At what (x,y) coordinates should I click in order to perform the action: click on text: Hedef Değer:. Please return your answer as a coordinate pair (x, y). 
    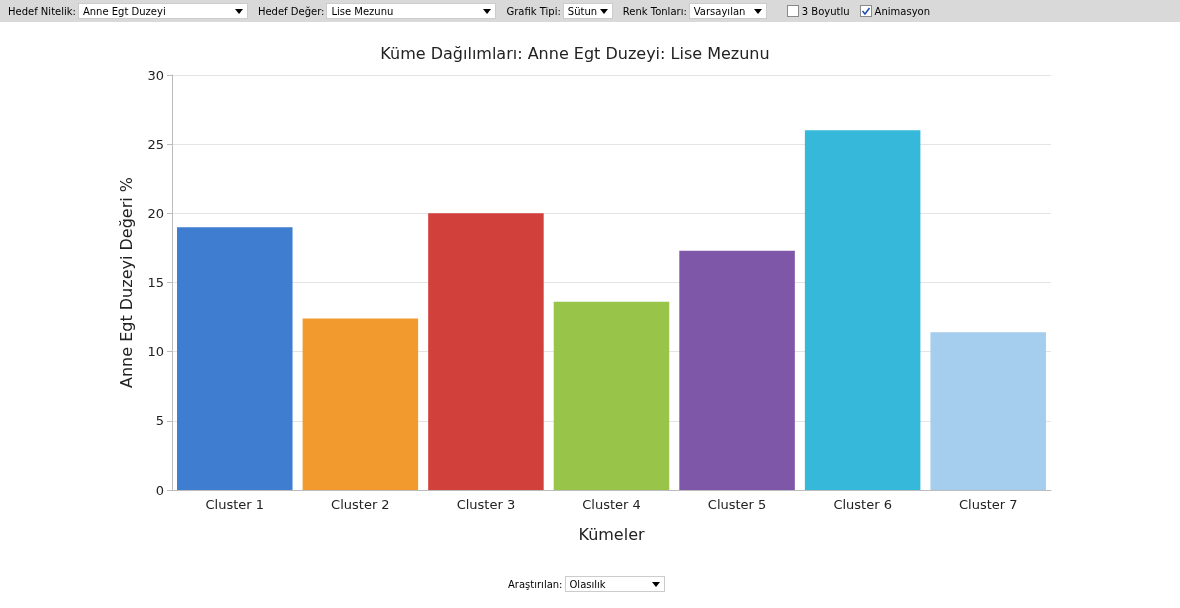
    Looking at the image, I should click on (291, 11).